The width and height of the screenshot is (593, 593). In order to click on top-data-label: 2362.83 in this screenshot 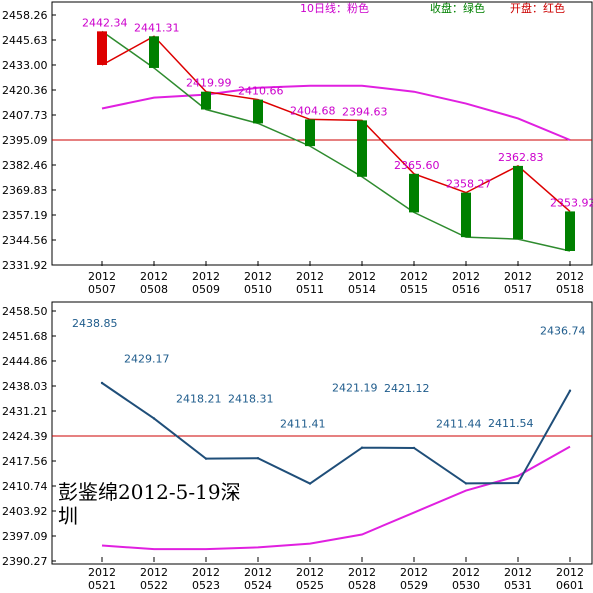, I will do `click(521, 157)`.